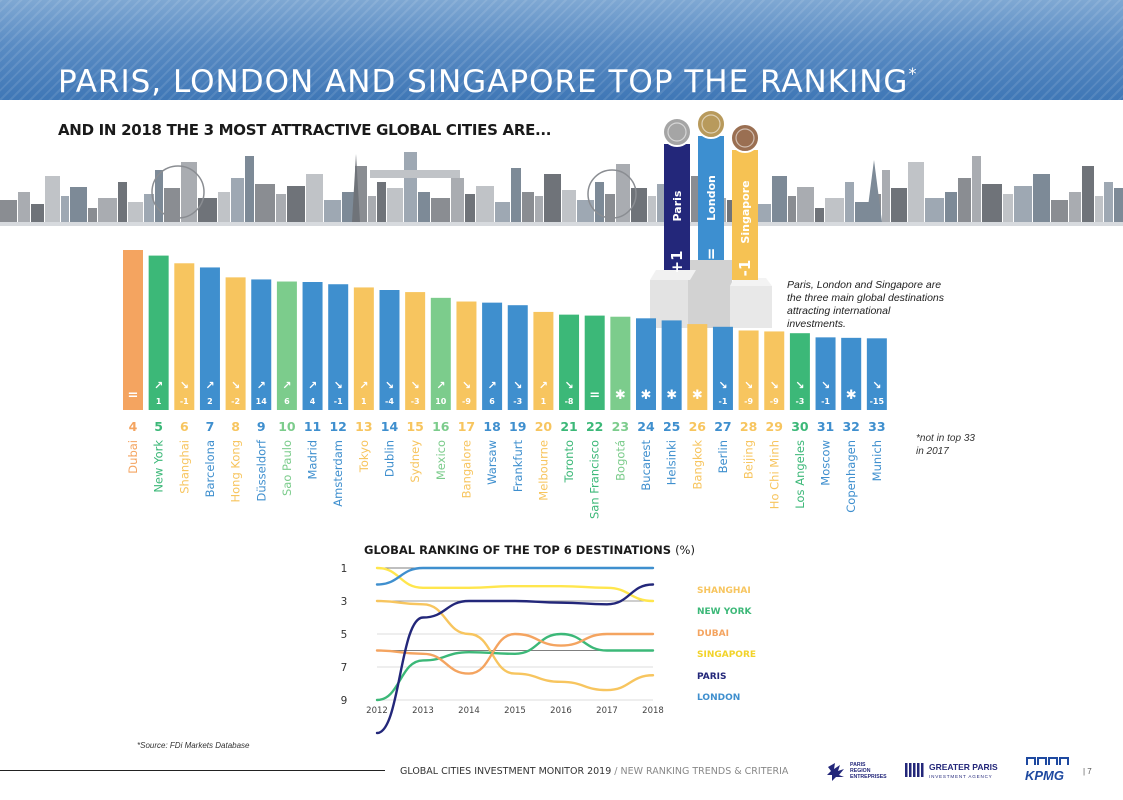 The height and width of the screenshot is (800, 1123). I want to click on rank-number: 4, so click(133, 426).